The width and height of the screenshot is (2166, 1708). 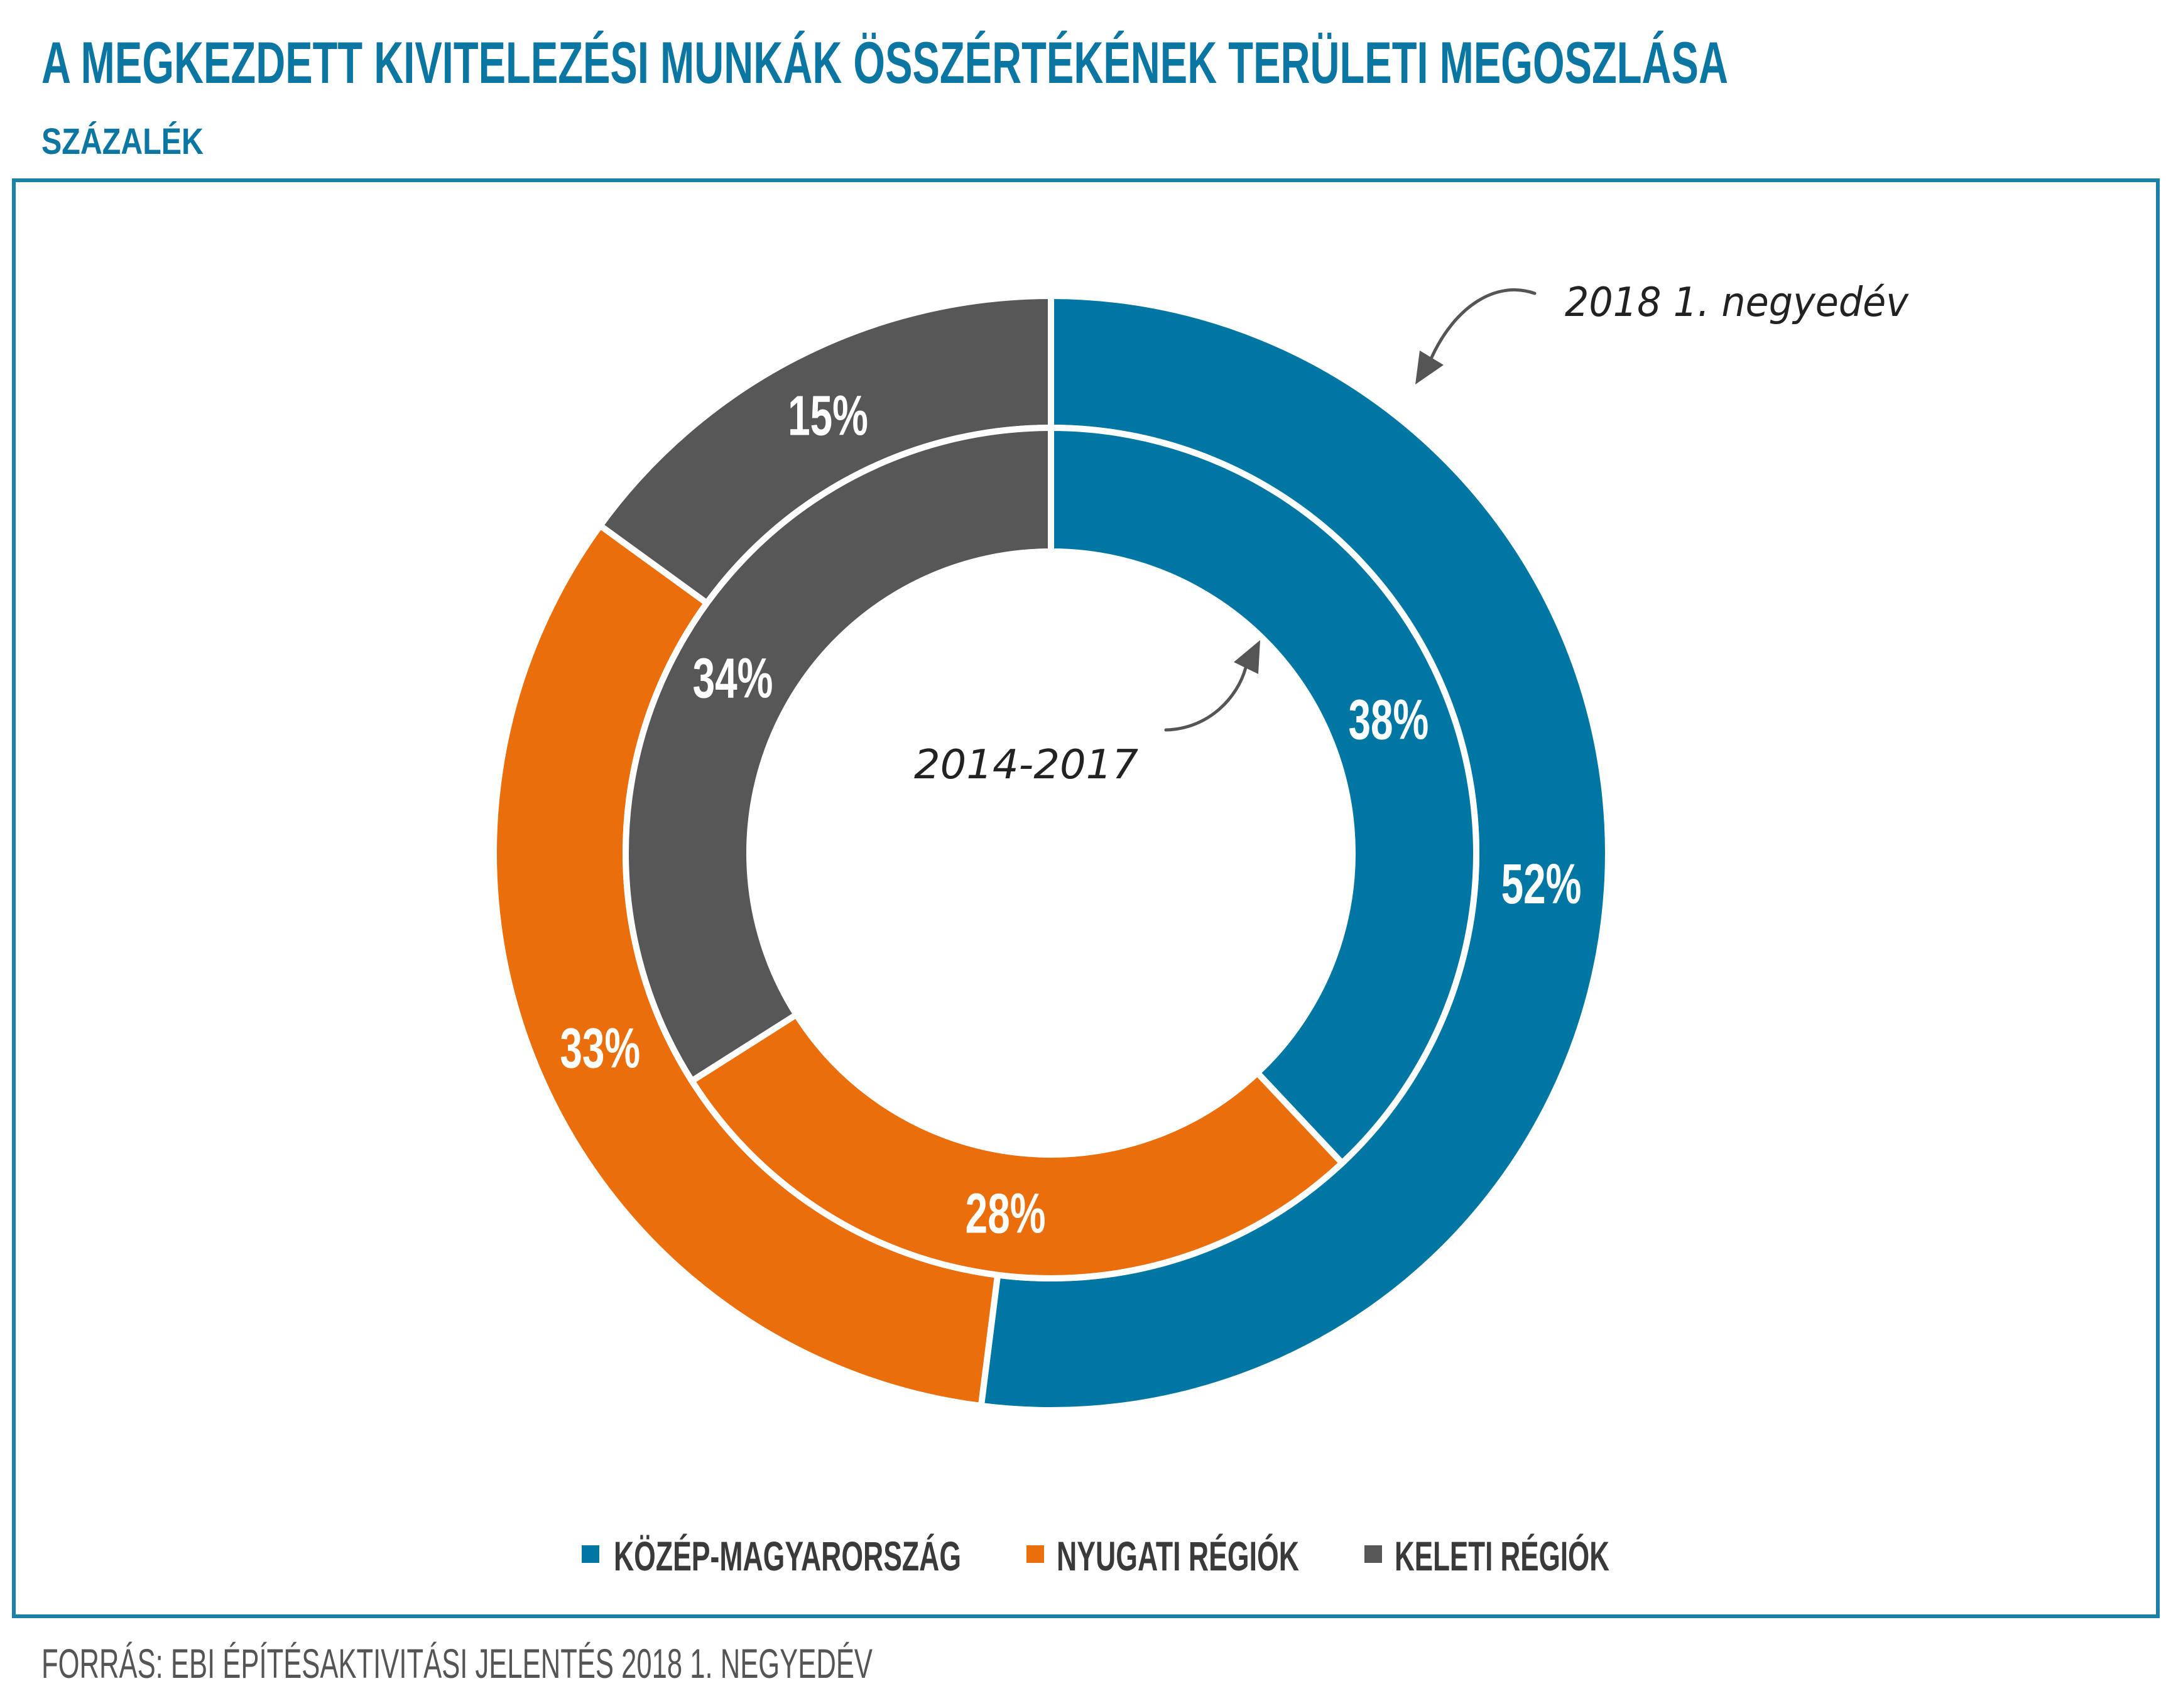 I want to click on annotation-2014-2017: 2014-2017, so click(x=1087, y=714).